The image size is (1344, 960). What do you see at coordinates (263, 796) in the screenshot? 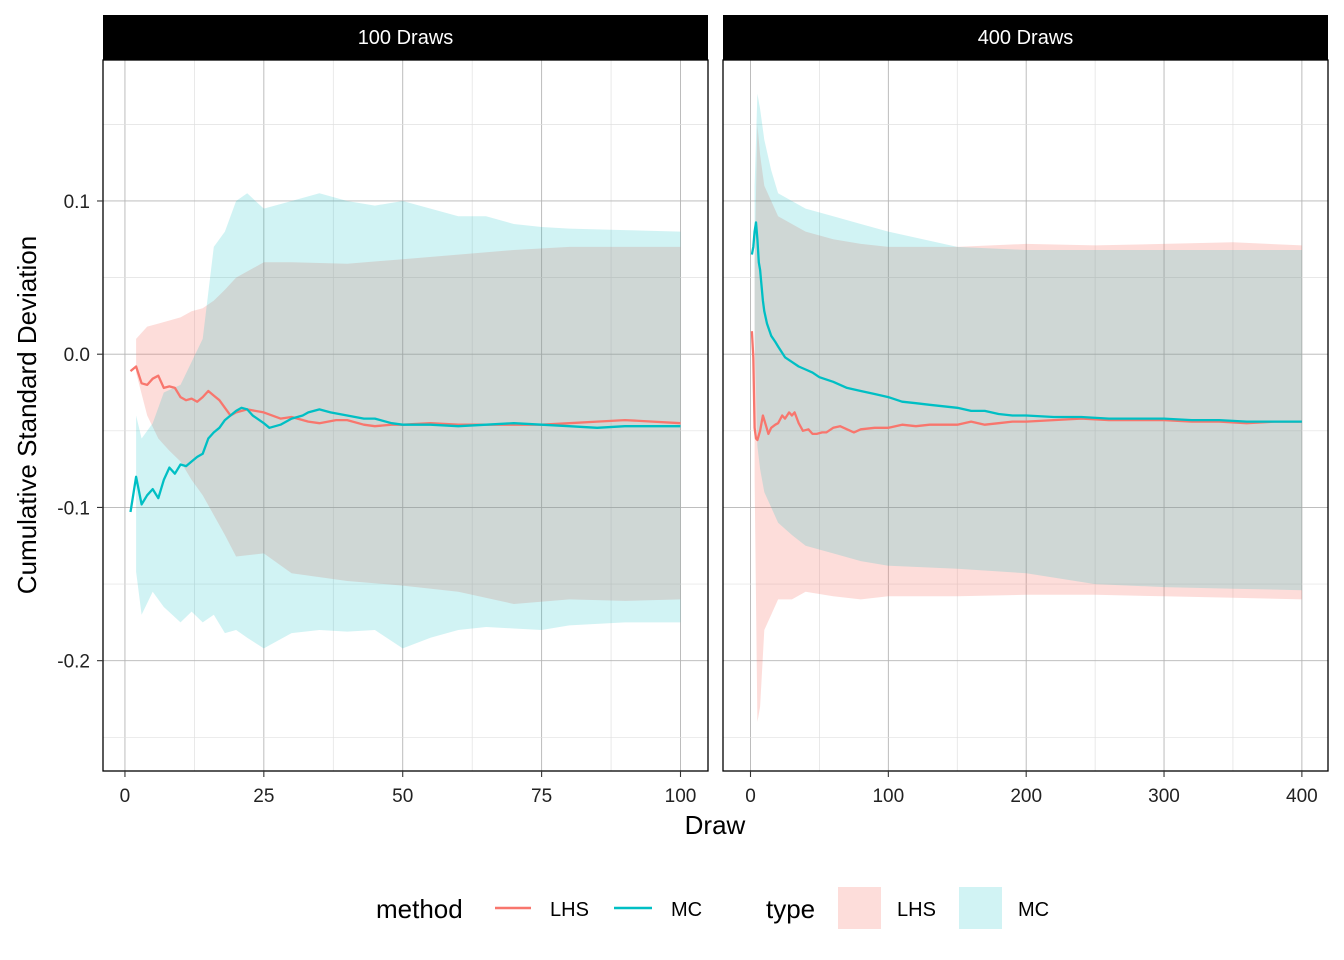
I see `x-tick-label: 25` at bounding box center [263, 796].